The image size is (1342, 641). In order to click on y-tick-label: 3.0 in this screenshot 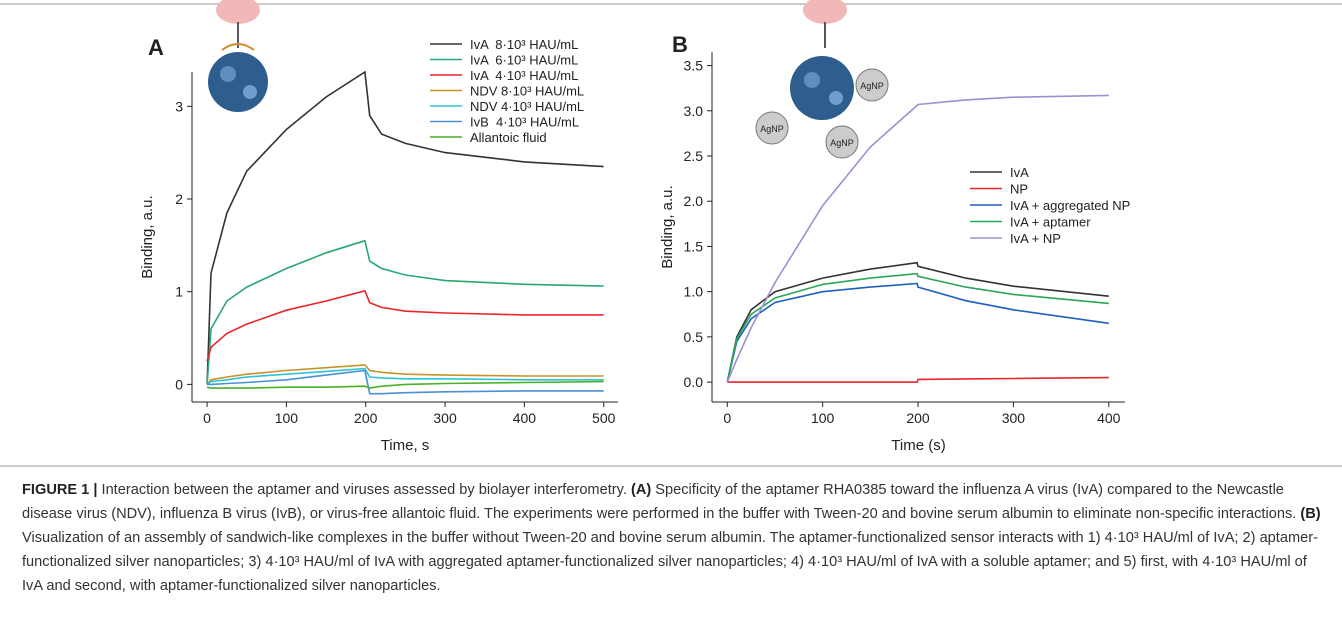, I will do `click(694, 111)`.